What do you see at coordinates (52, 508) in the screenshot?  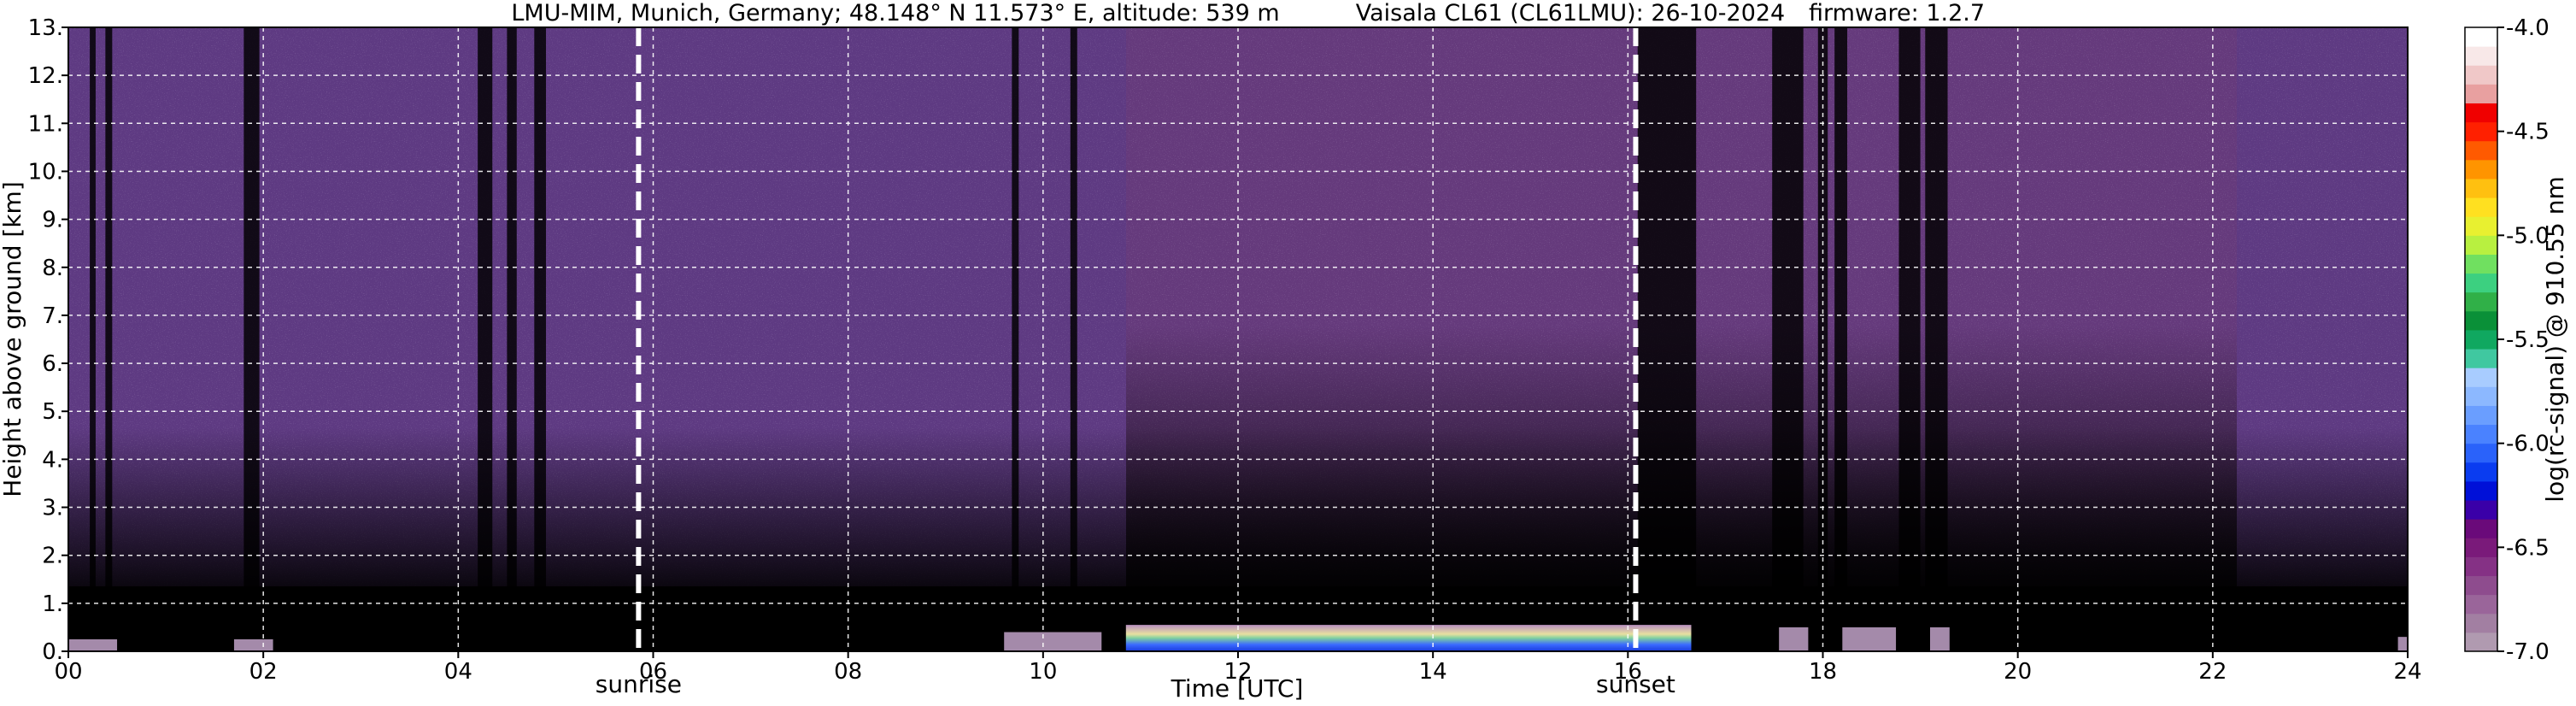 I see `y-tick-label: 3.` at bounding box center [52, 508].